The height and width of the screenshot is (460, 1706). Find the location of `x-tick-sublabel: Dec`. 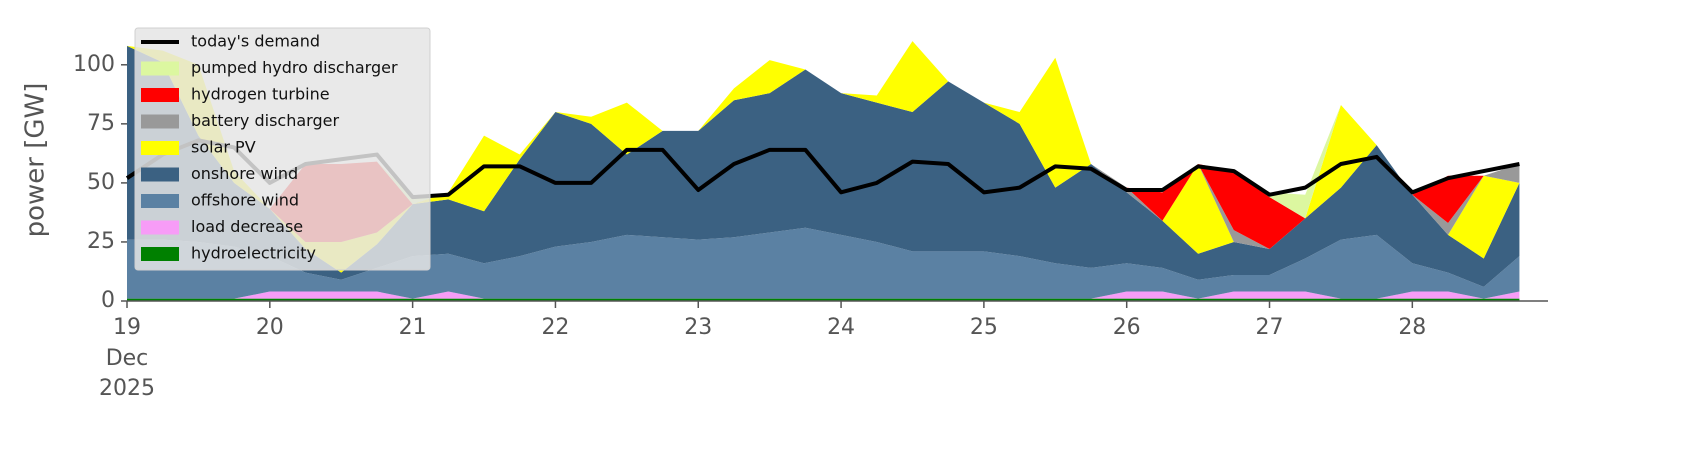

x-tick-sublabel: Dec is located at coordinates (127, 358).